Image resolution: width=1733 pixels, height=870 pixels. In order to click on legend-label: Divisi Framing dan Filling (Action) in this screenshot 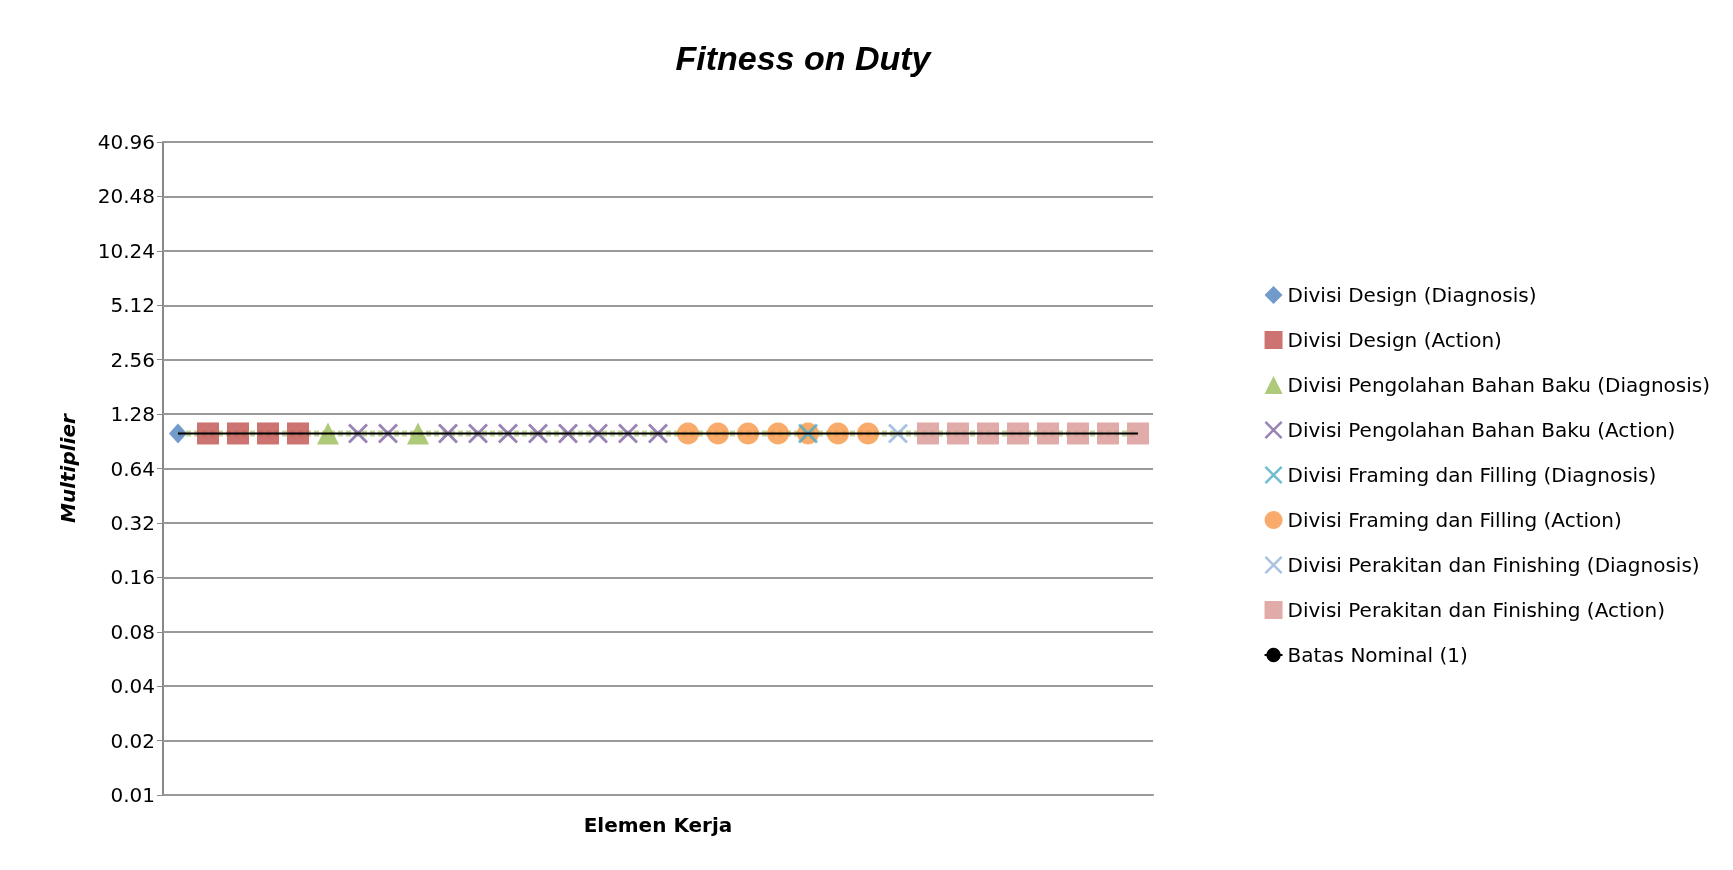, I will do `click(1454, 520)`.